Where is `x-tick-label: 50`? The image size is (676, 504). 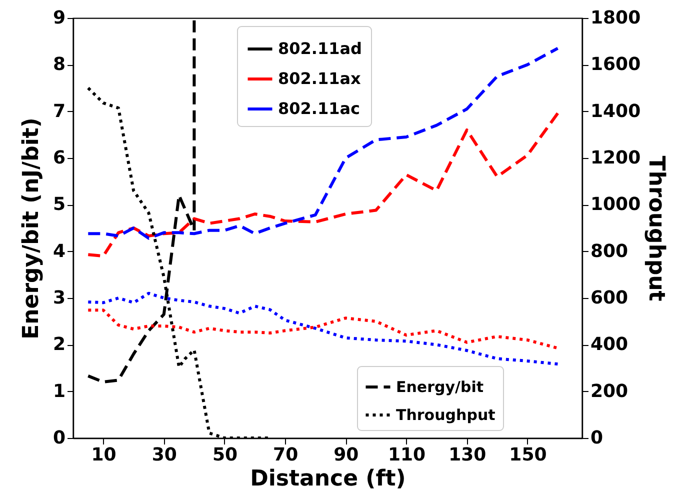
x-tick-label: 50 is located at coordinates (225, 455).